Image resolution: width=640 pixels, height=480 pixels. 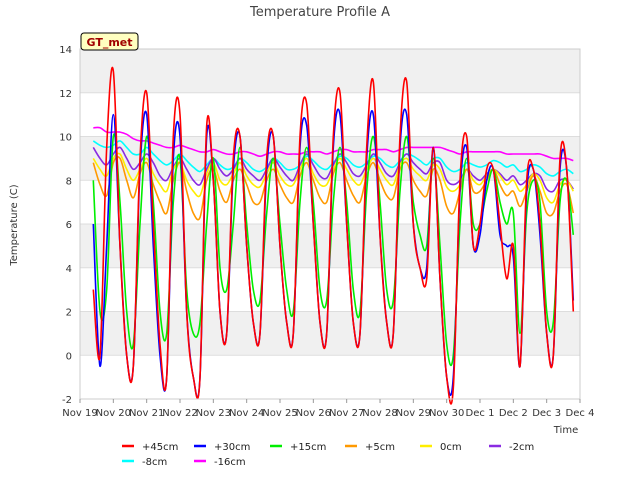 What do you see at coordinates (279, 413) in the screenshot?
I see `x-tick-label: Nov 25` at bounding box center [279, 413].